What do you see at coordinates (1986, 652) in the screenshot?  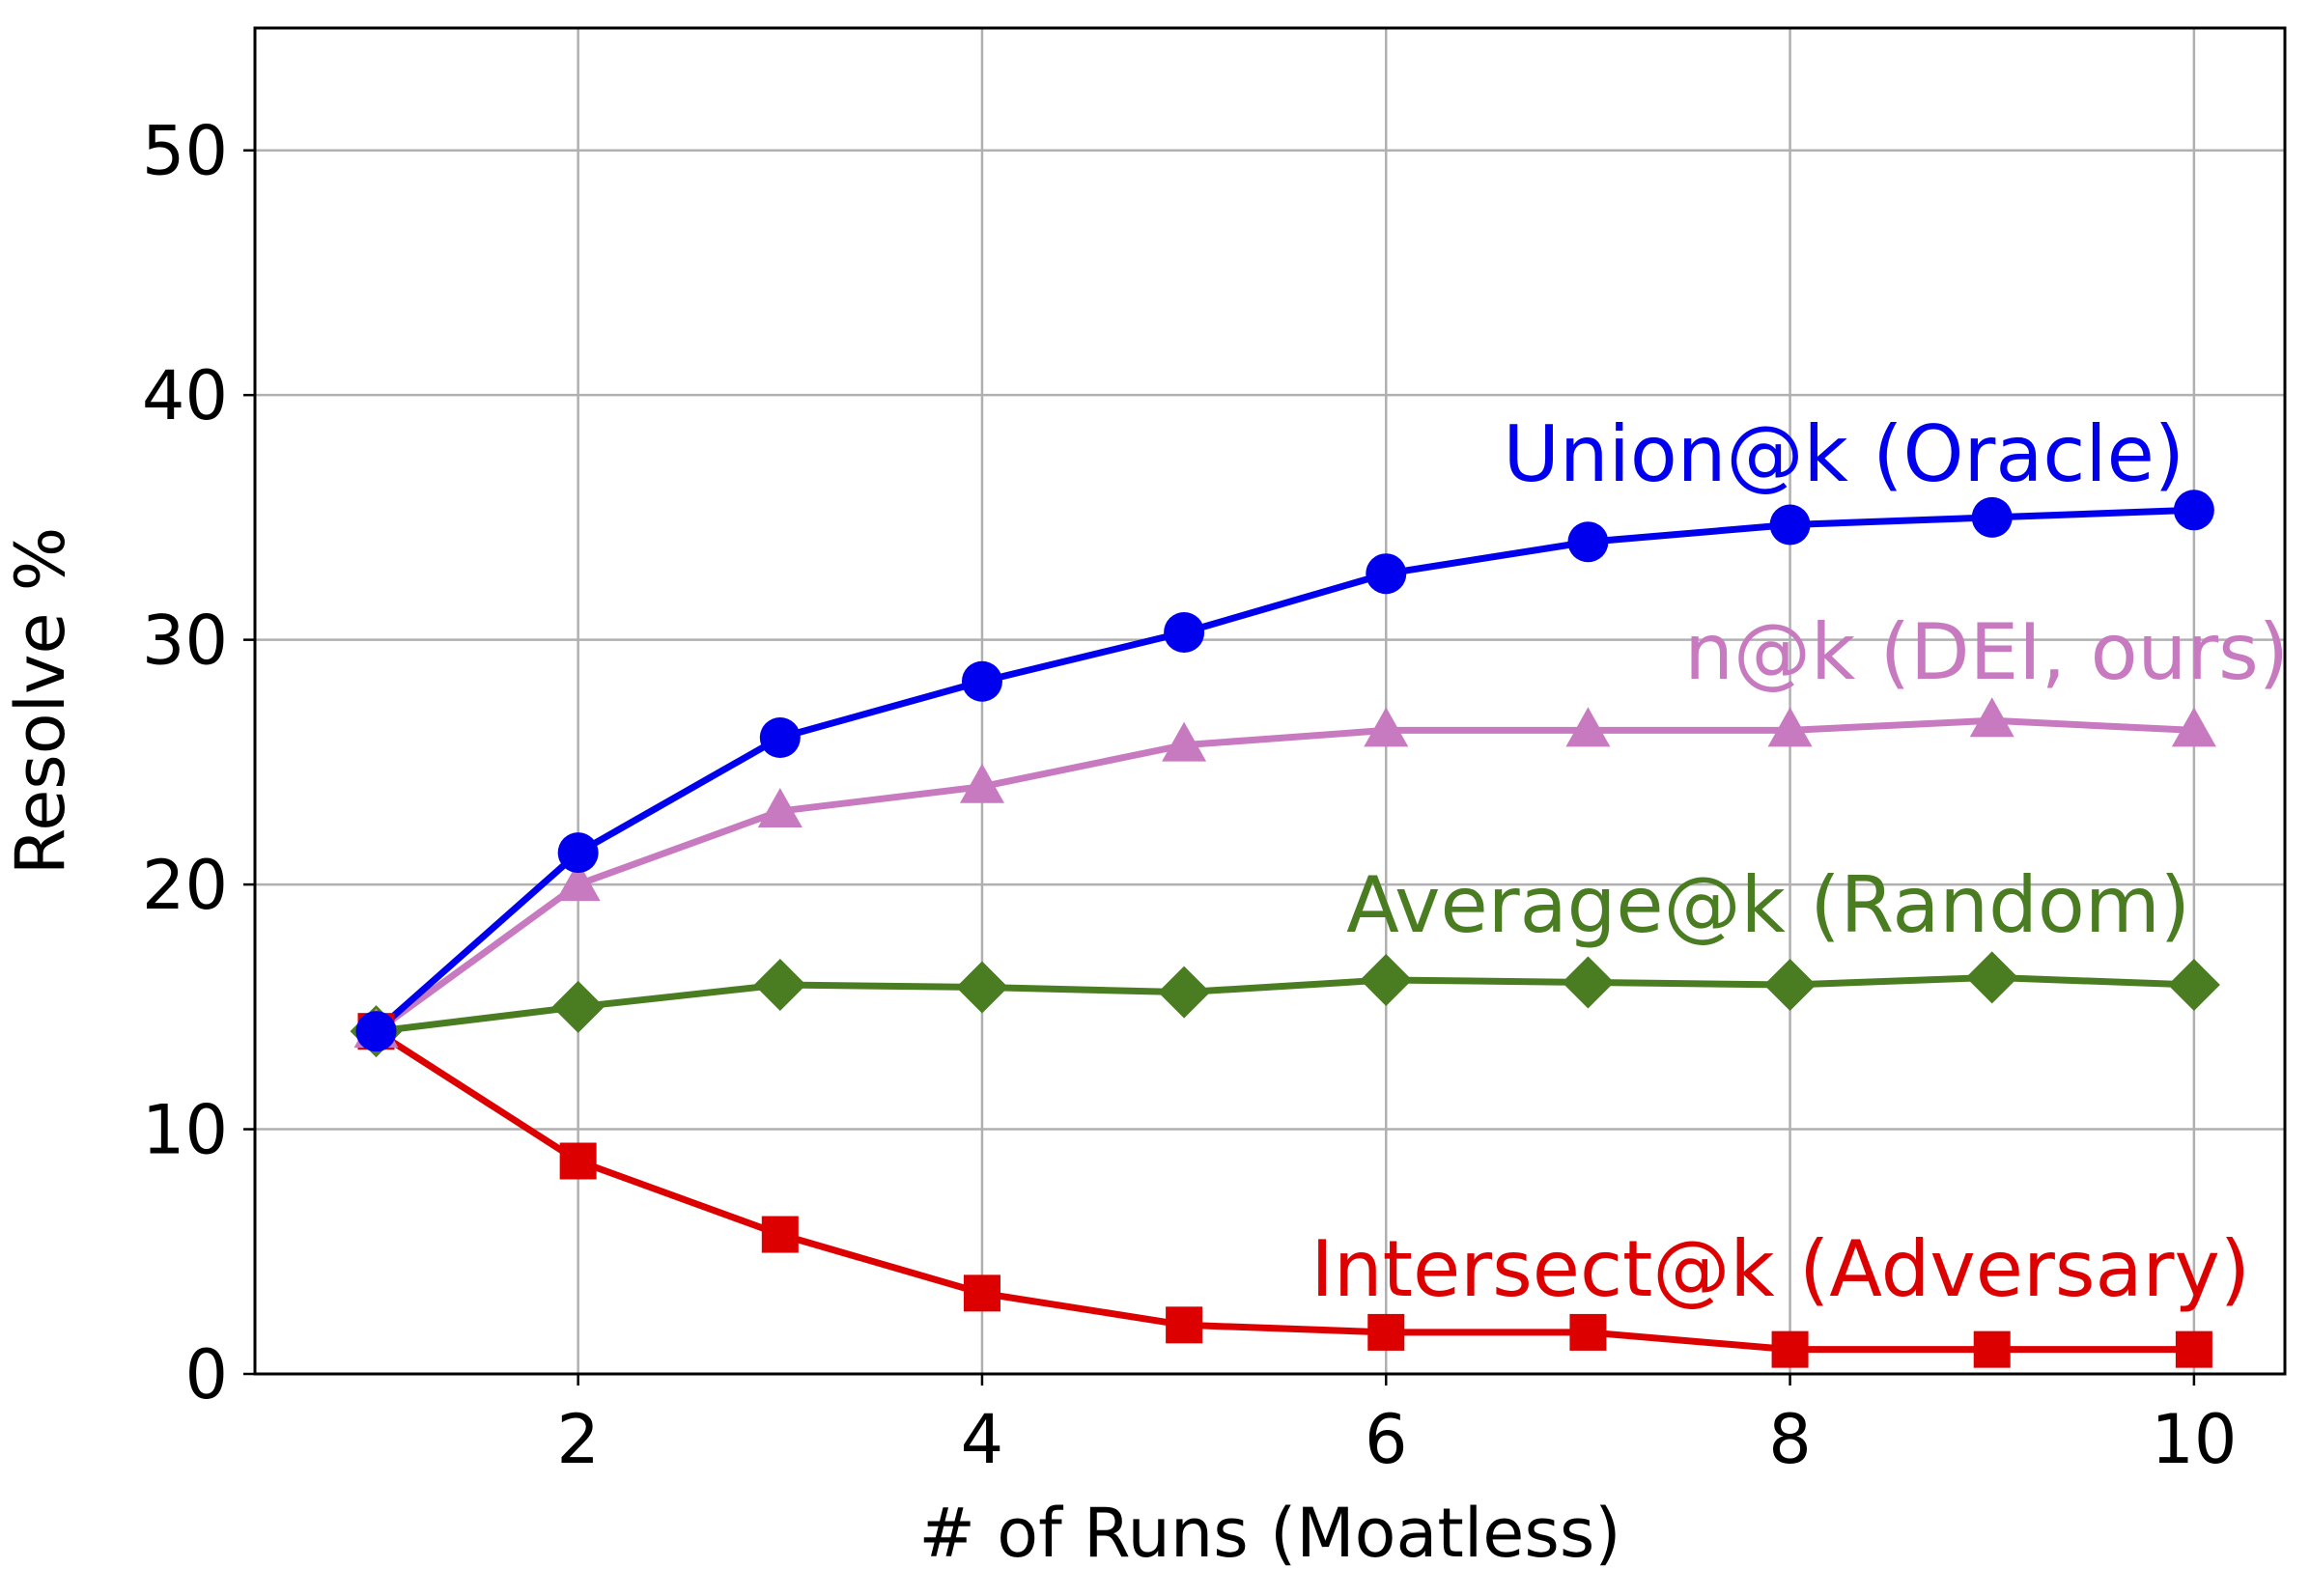 I see `n-at-k-series-label: n@k (DEI, ours)` at bounding box center [1986, 652].